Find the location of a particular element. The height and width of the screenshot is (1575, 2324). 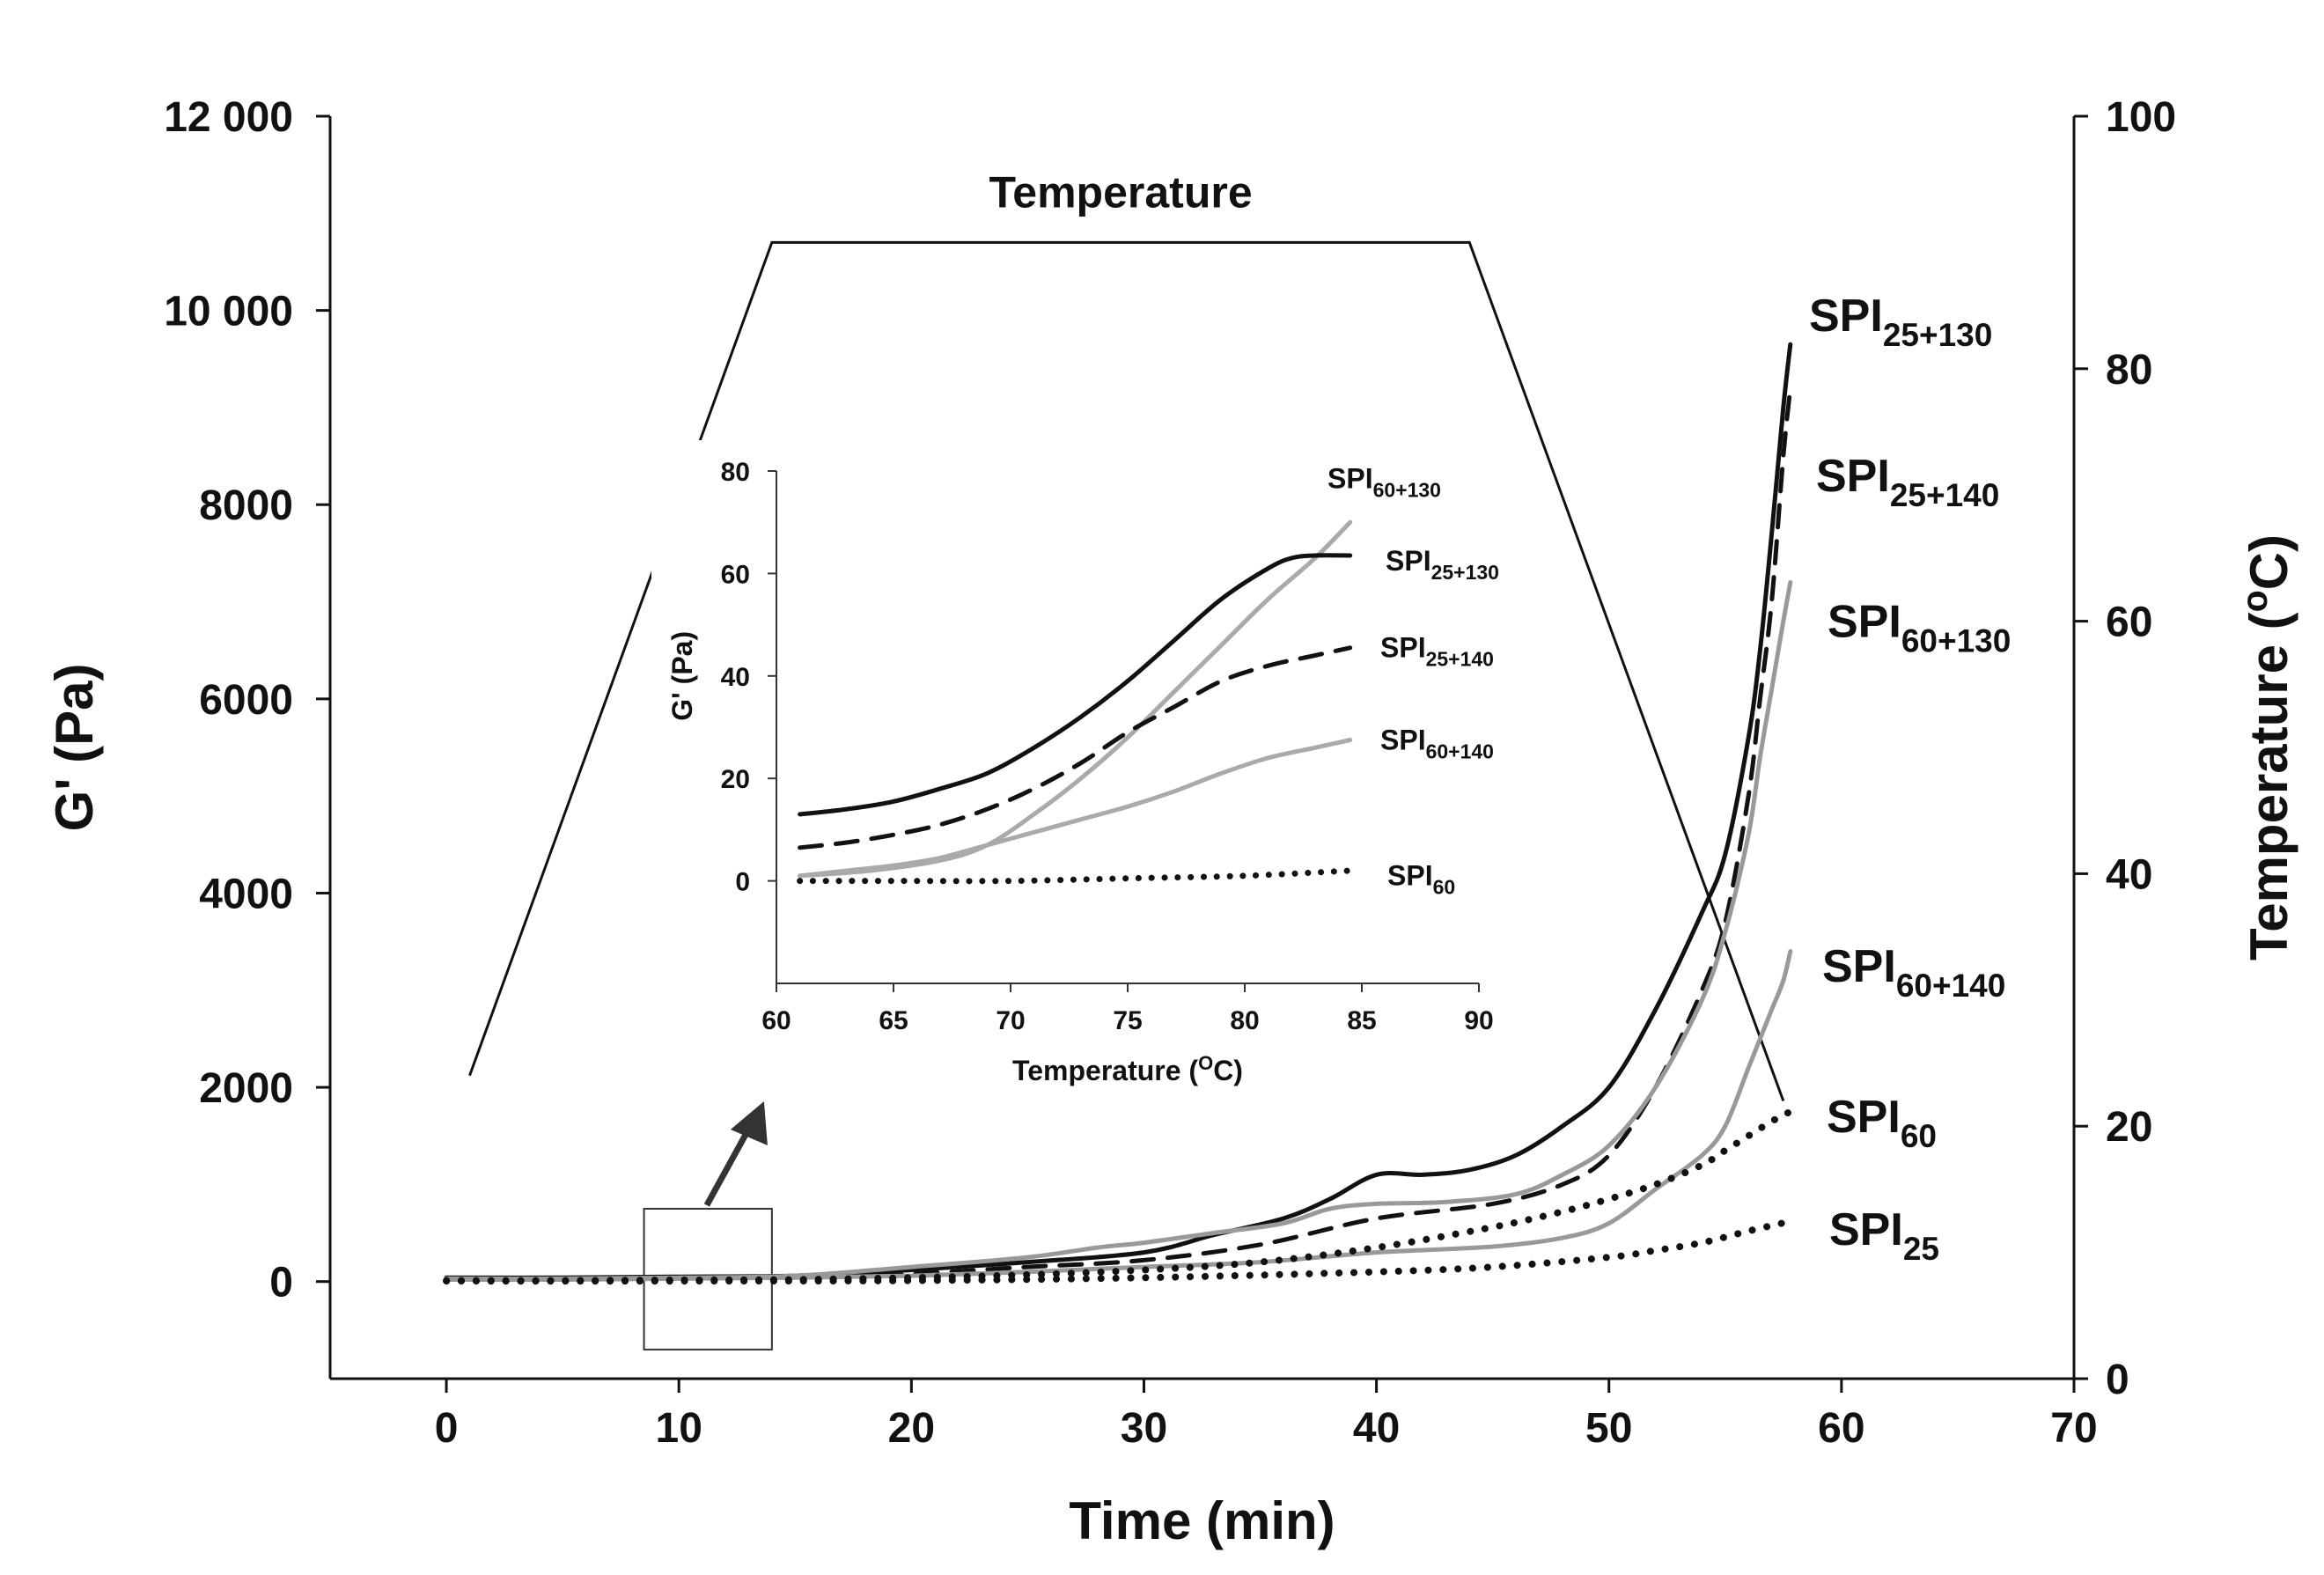

inset-series-label-SPI25+130: SPI25+130 is located at coordinates (1442, 564).